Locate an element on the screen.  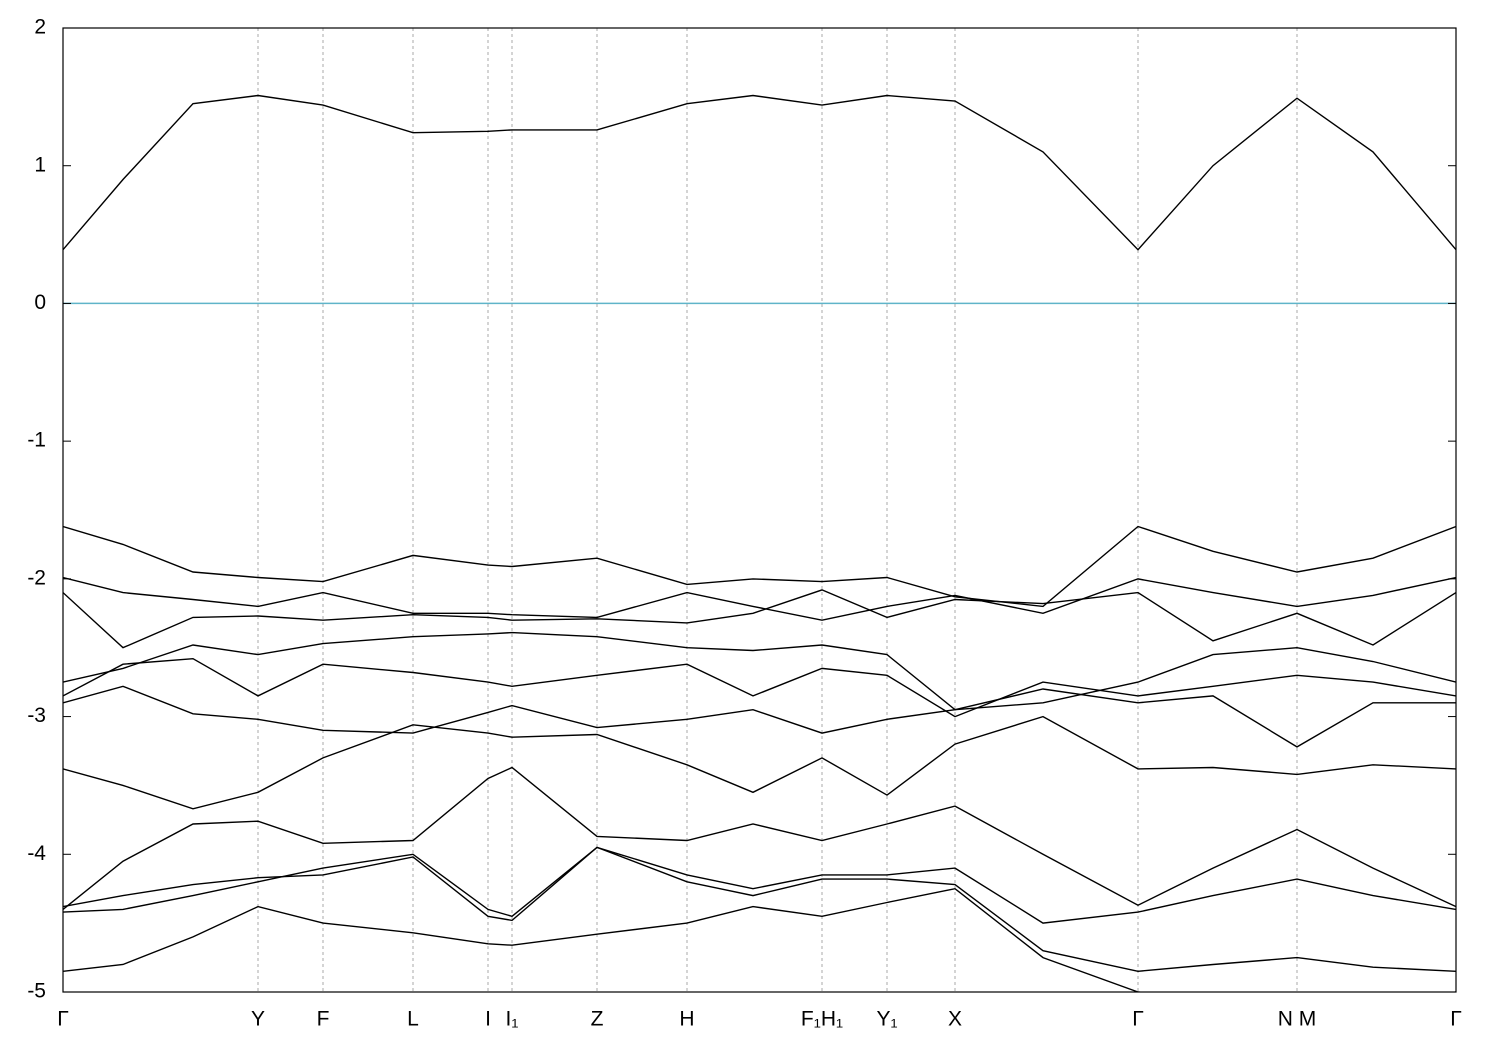
x-tick-label: N M is located at coordinates (1297, 1019).